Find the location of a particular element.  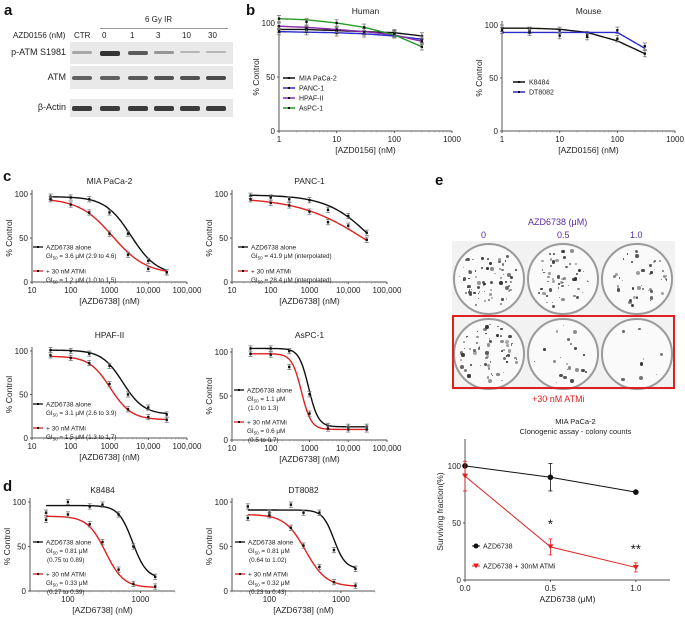

culture-plate is located at coordinates (563, 279).